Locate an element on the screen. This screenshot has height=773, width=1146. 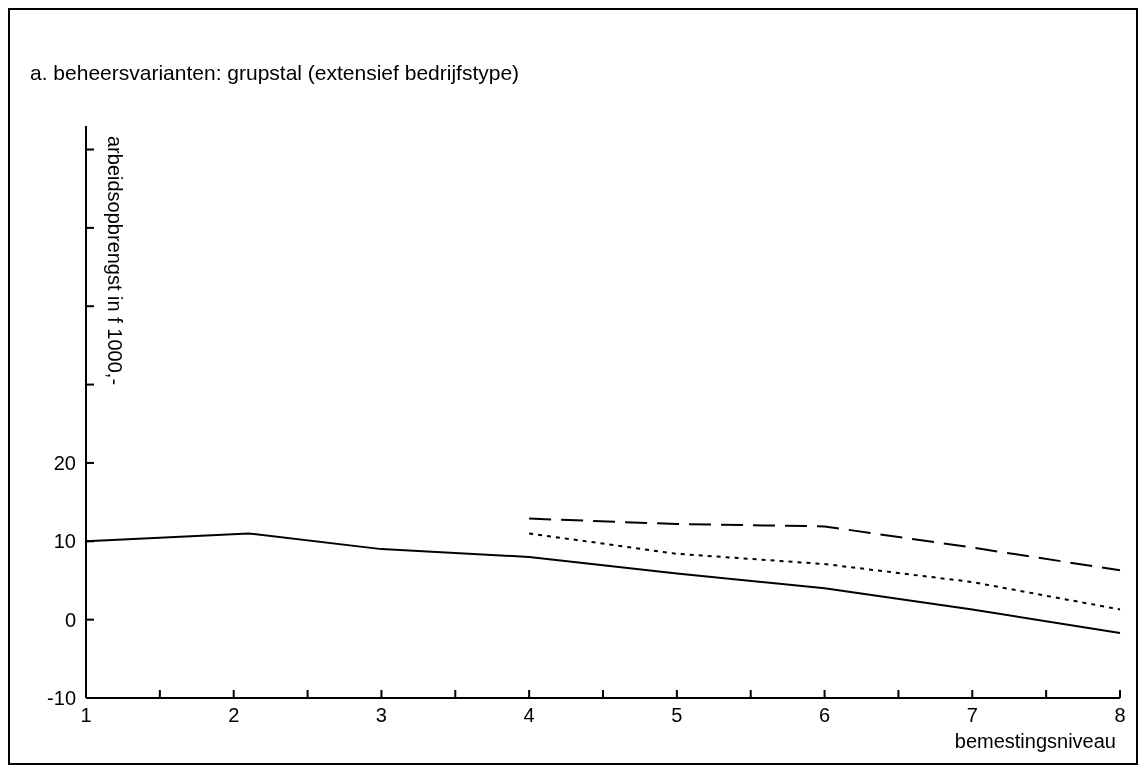
x-tick-label: 8 is located at coordinates (1120, 715).